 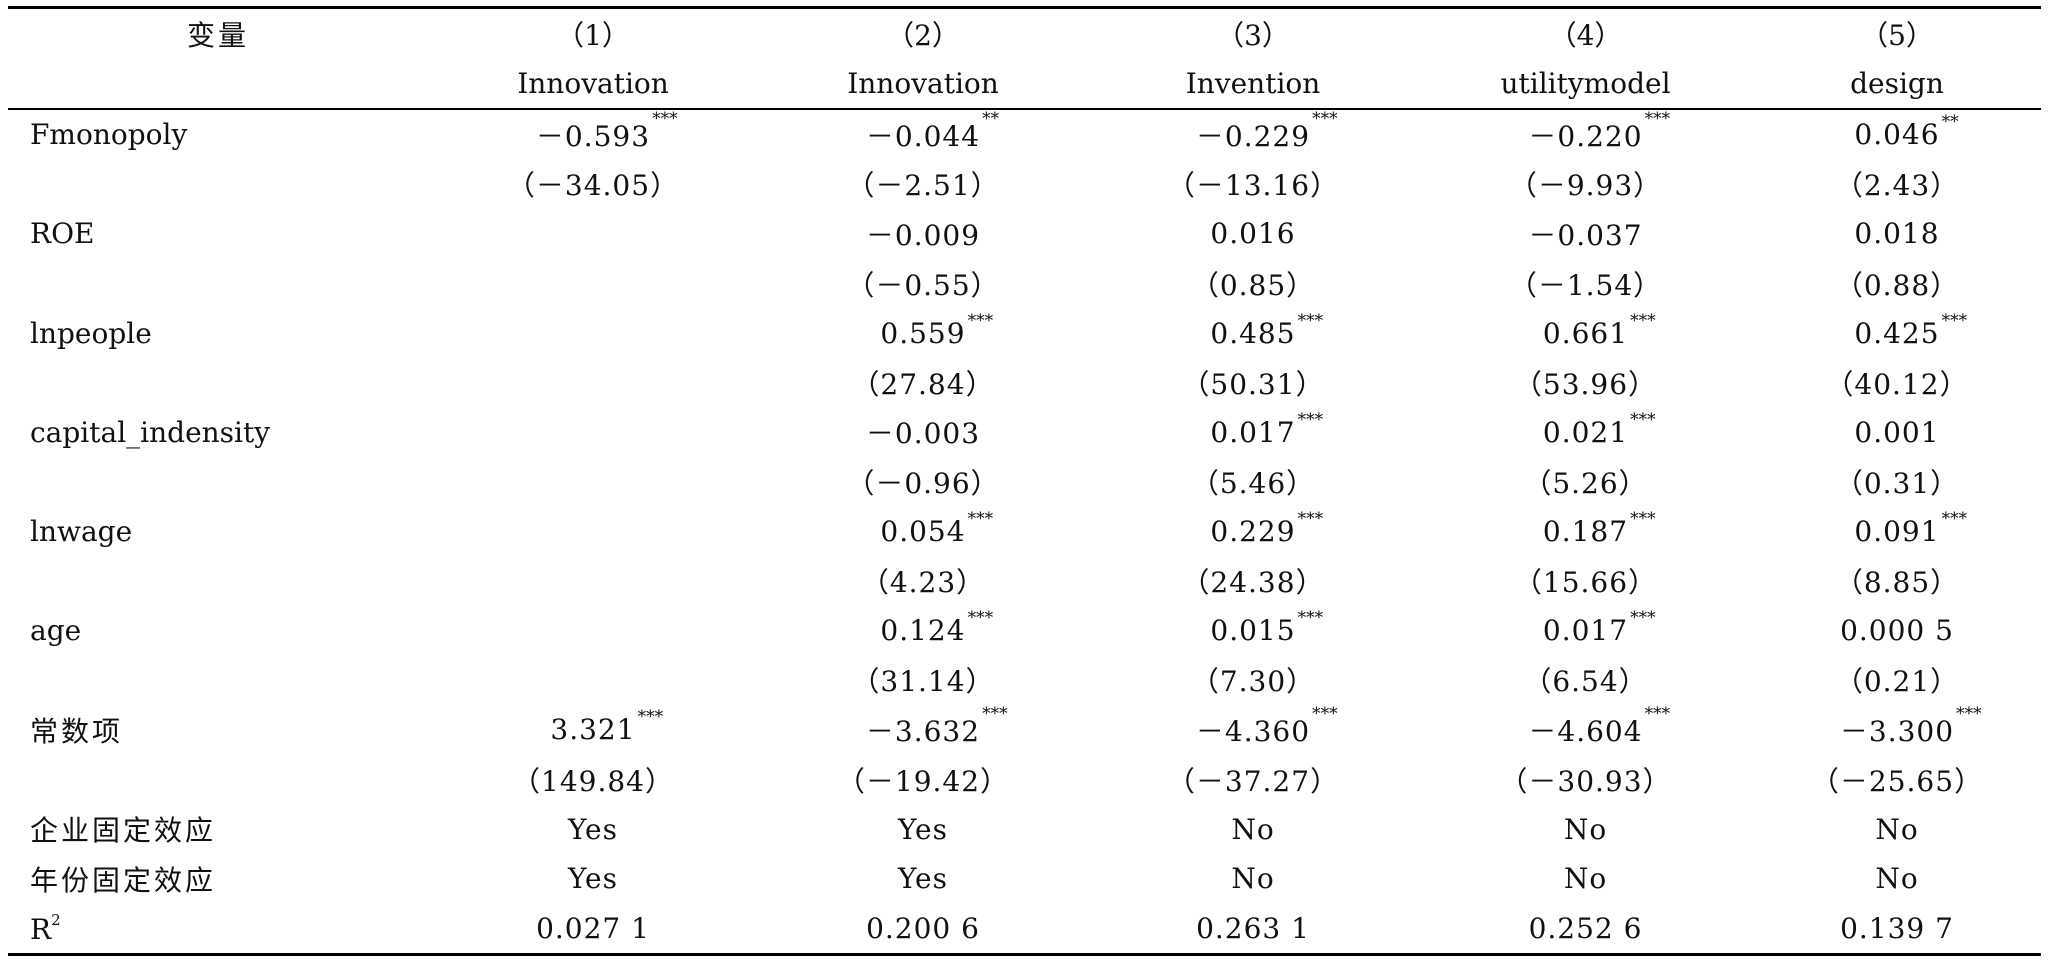 I want to click on table-row-tstat: （4.23） （24.38） （15.66） （8.85）, so click(x=1024, y=581).